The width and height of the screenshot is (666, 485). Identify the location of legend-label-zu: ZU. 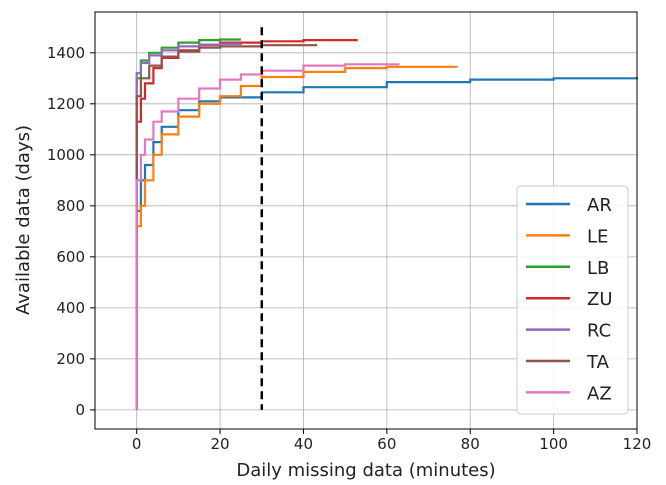
(600, 299).